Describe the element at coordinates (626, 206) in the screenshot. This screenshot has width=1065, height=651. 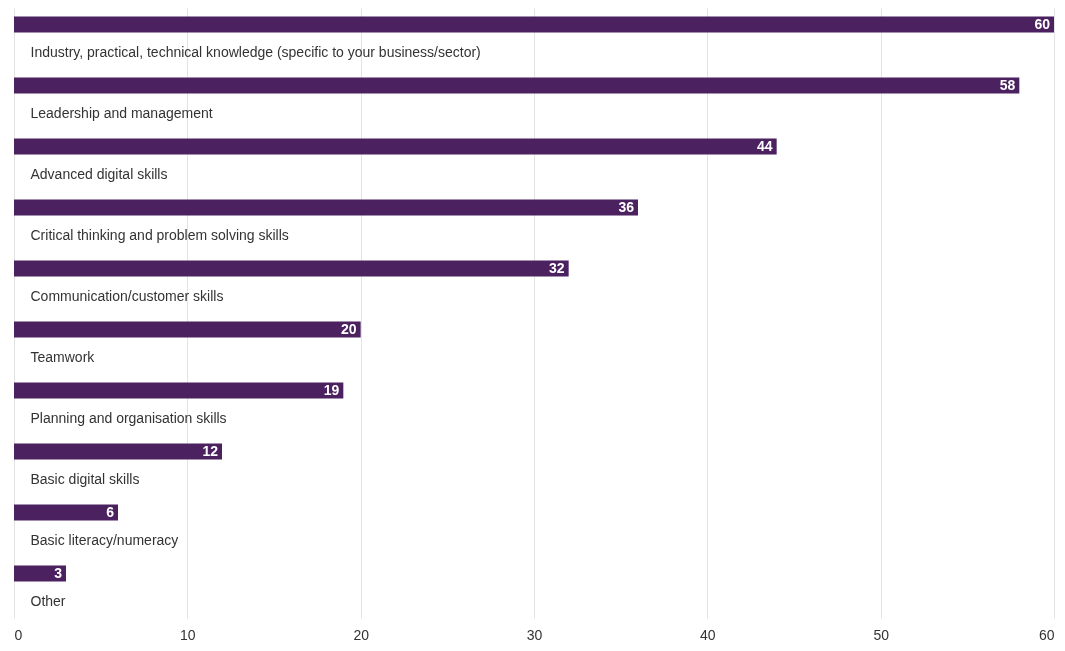
I see `data-label: 36` at that location.